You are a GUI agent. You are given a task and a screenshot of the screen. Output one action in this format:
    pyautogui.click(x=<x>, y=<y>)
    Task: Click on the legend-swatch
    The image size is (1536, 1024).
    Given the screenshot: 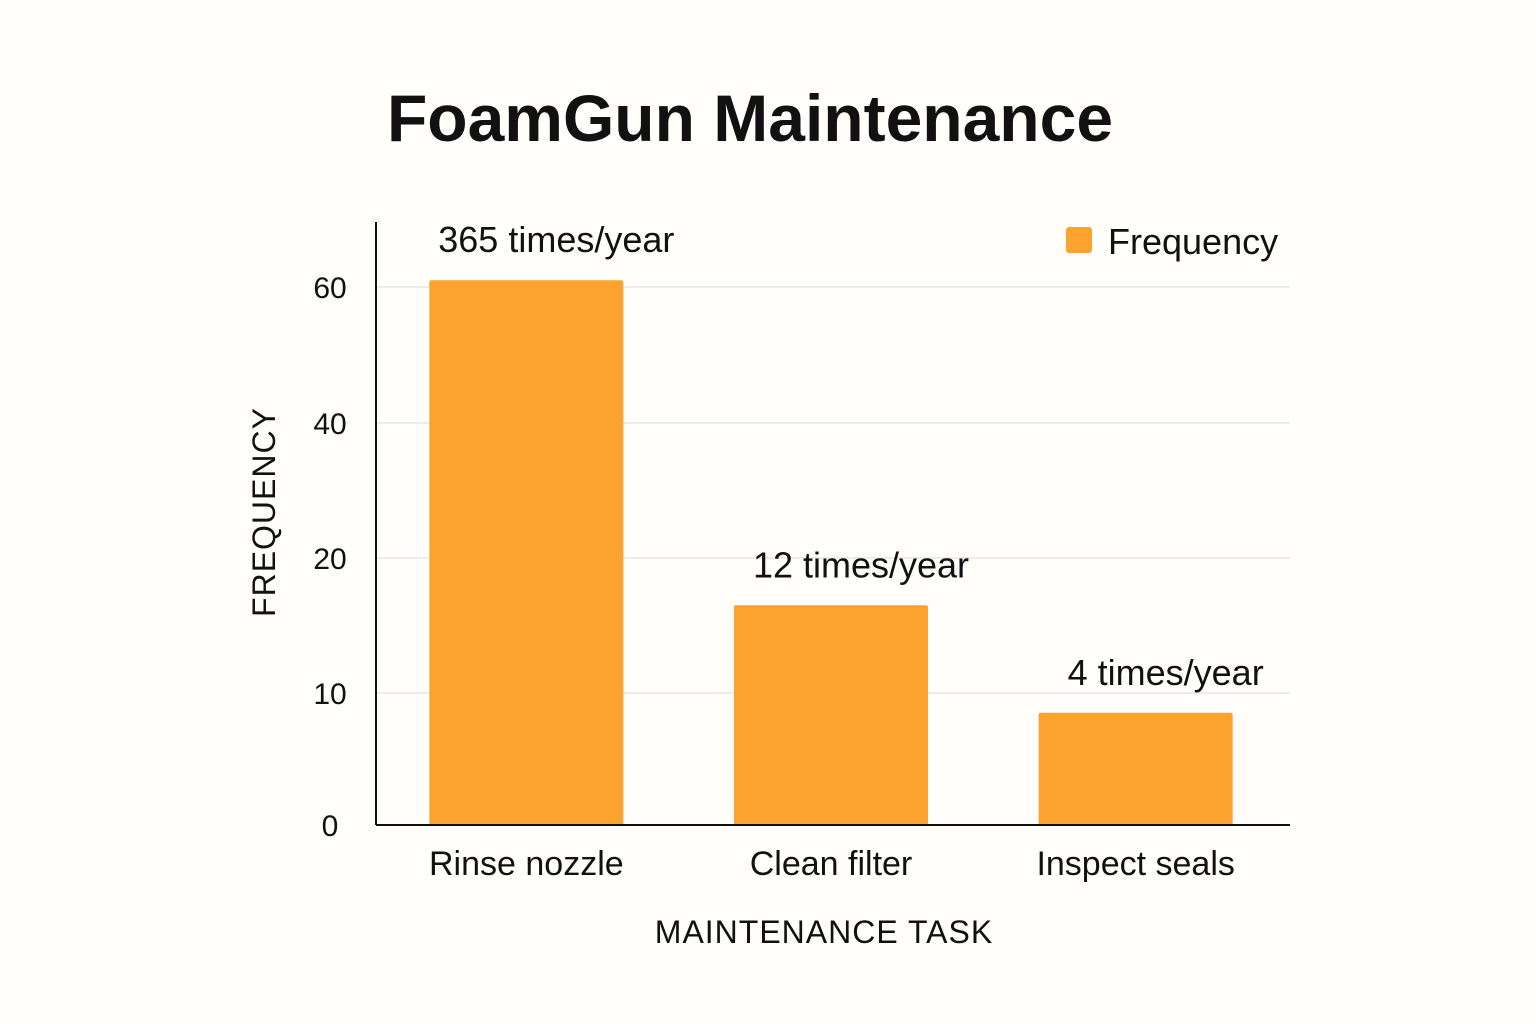 What is the action you would take?
    pyautogui.click(x=1079, y=240)
    